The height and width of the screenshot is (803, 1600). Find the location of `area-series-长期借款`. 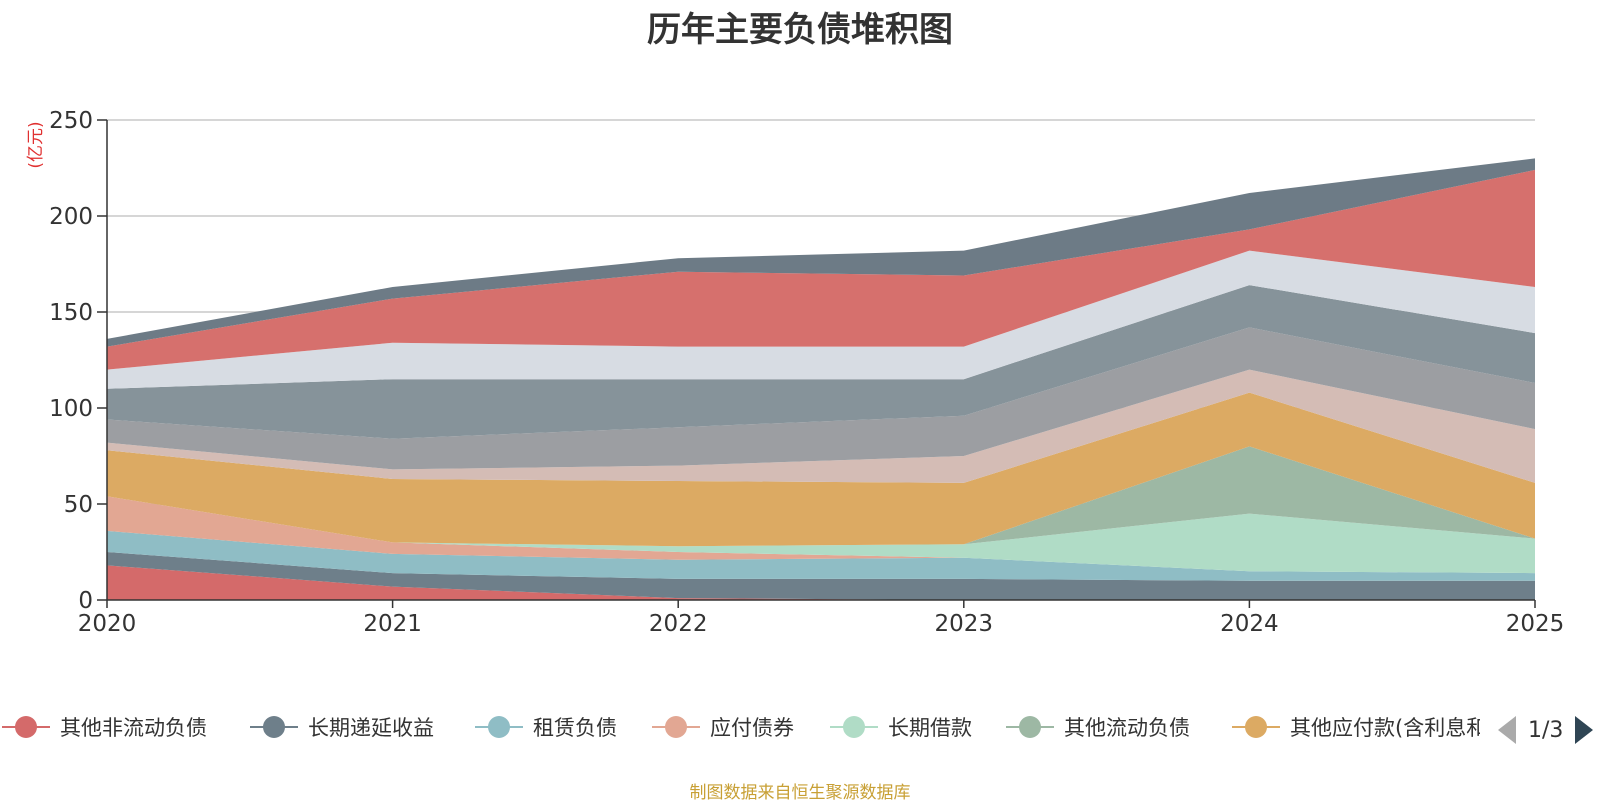

area-series-长期借款 is located at coordinates (821, 535).